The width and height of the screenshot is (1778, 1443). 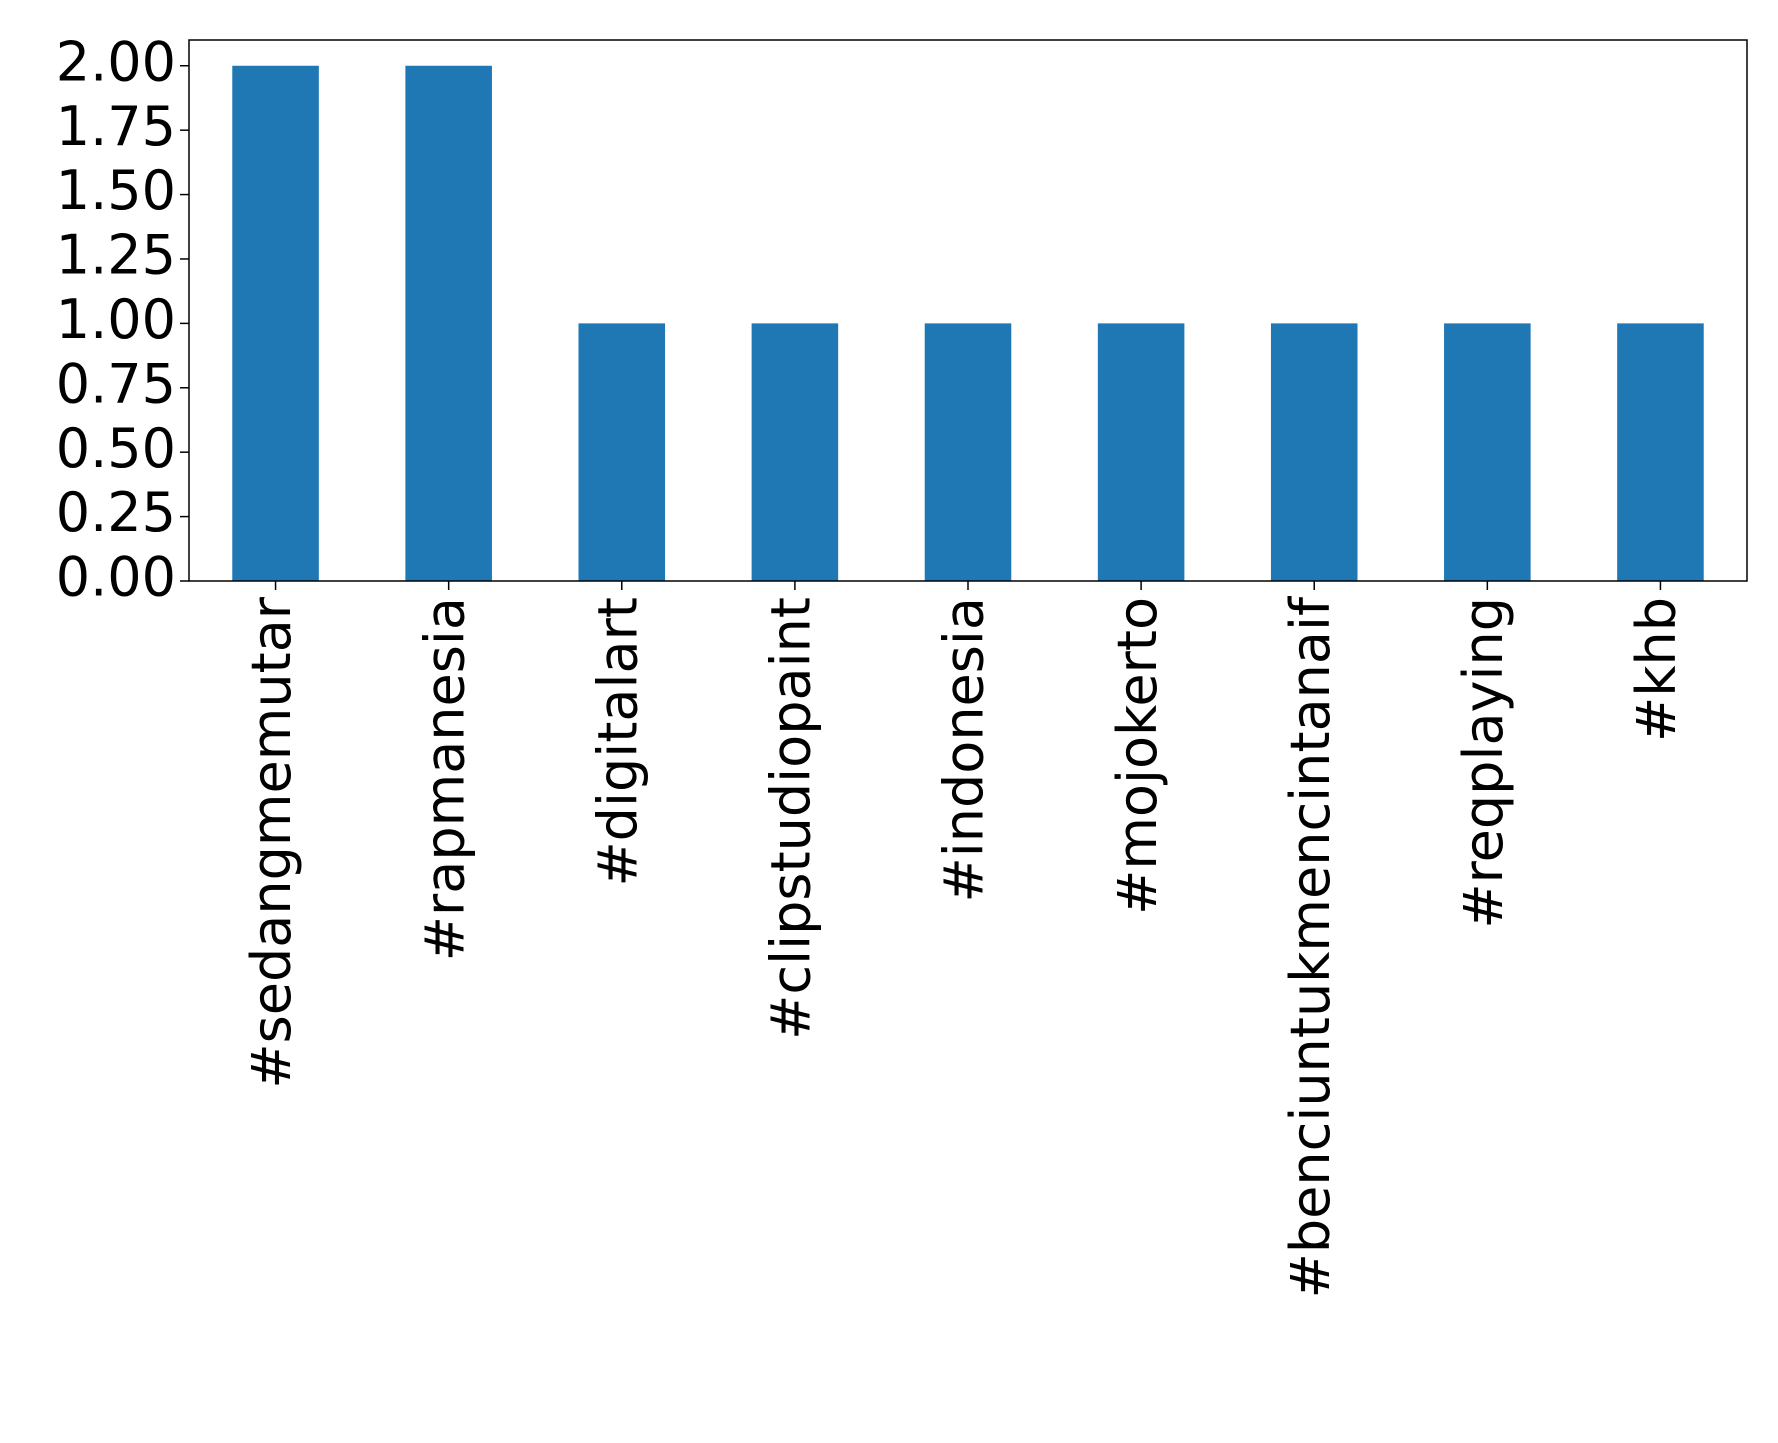 I want to click on y-tick-label: 0.75, so click(x=116, y=383).